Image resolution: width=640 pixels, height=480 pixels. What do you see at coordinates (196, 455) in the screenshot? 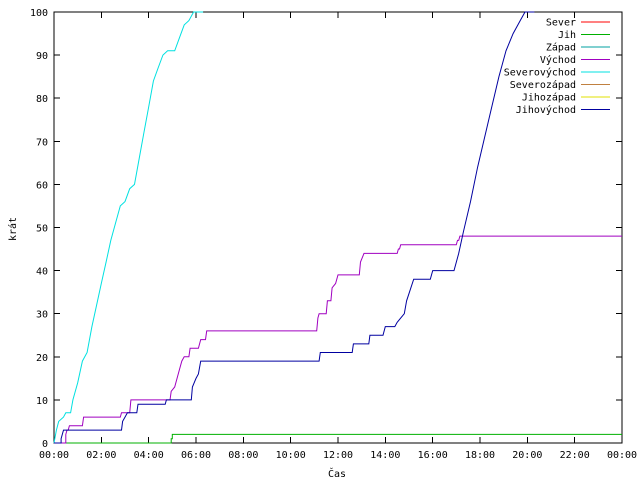
I see `x-tick-label: 06:00` at bounding box center [196, 455].